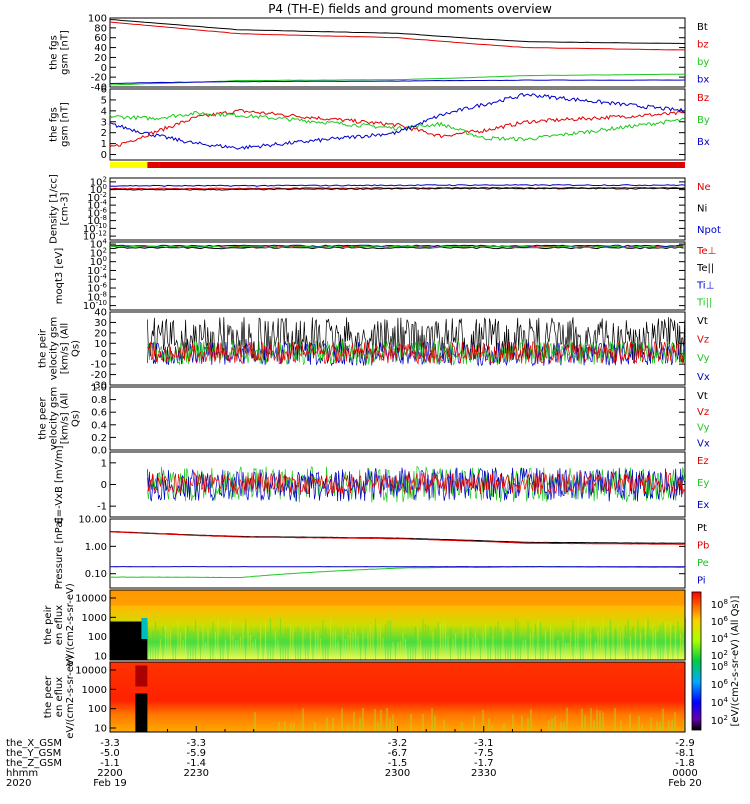 The height and width of the screenshot is (804, 750). What do you see at coordinates (397, 773) in the screenshot?
I see `time-axis-value: 2300` at bounding box center [397, 773].